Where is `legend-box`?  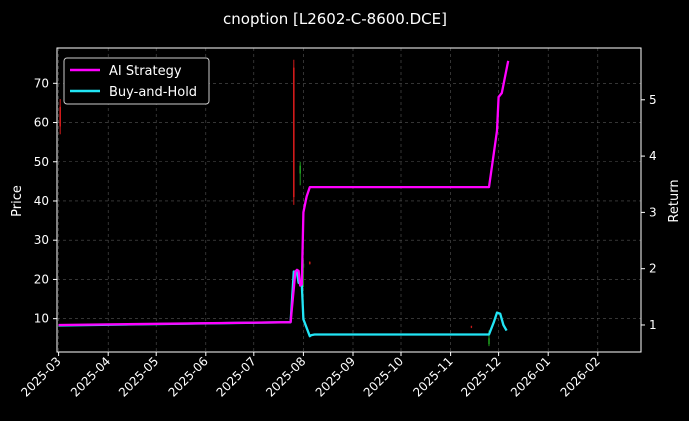
legend-box is located at coordinates (136, 81).